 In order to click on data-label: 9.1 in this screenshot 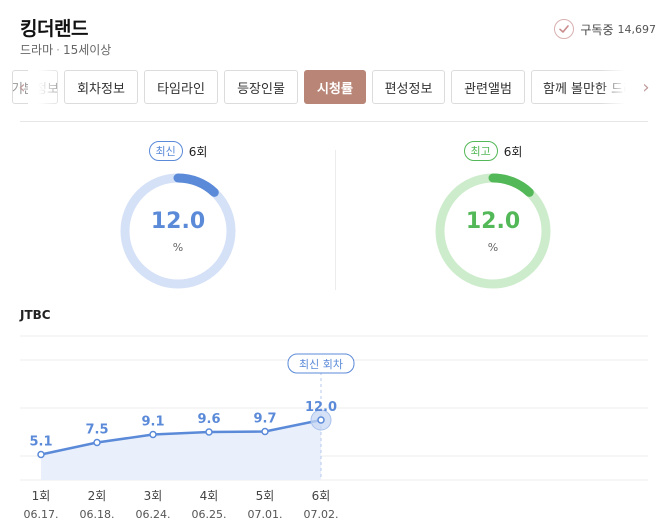, I will do `click(152, 422)`.